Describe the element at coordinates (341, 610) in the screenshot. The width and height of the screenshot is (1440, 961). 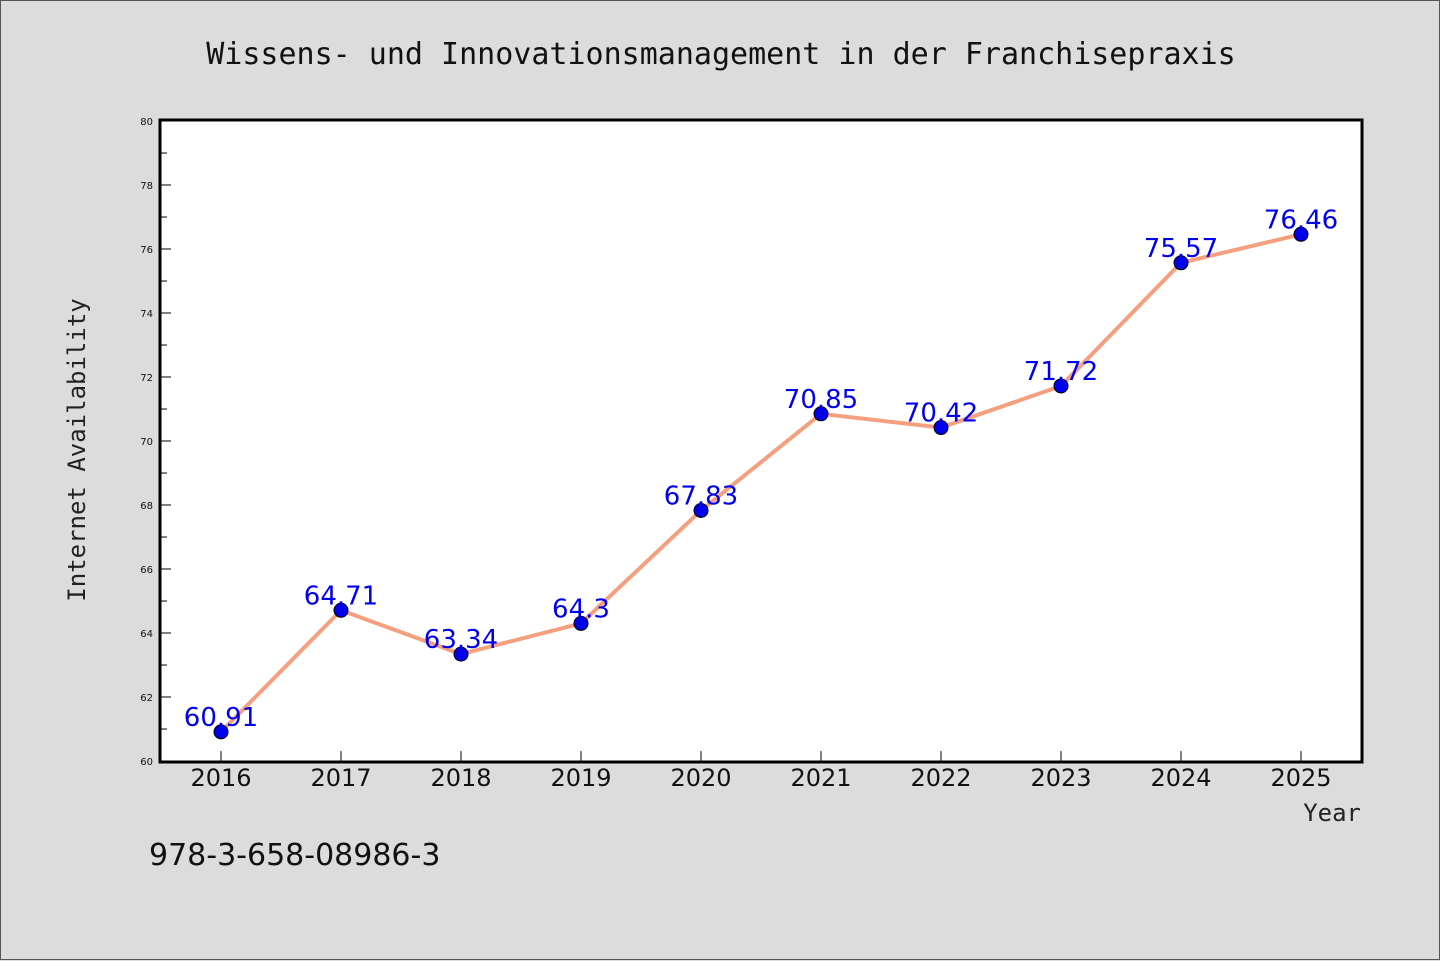
I see `data-point-2017` at that location.